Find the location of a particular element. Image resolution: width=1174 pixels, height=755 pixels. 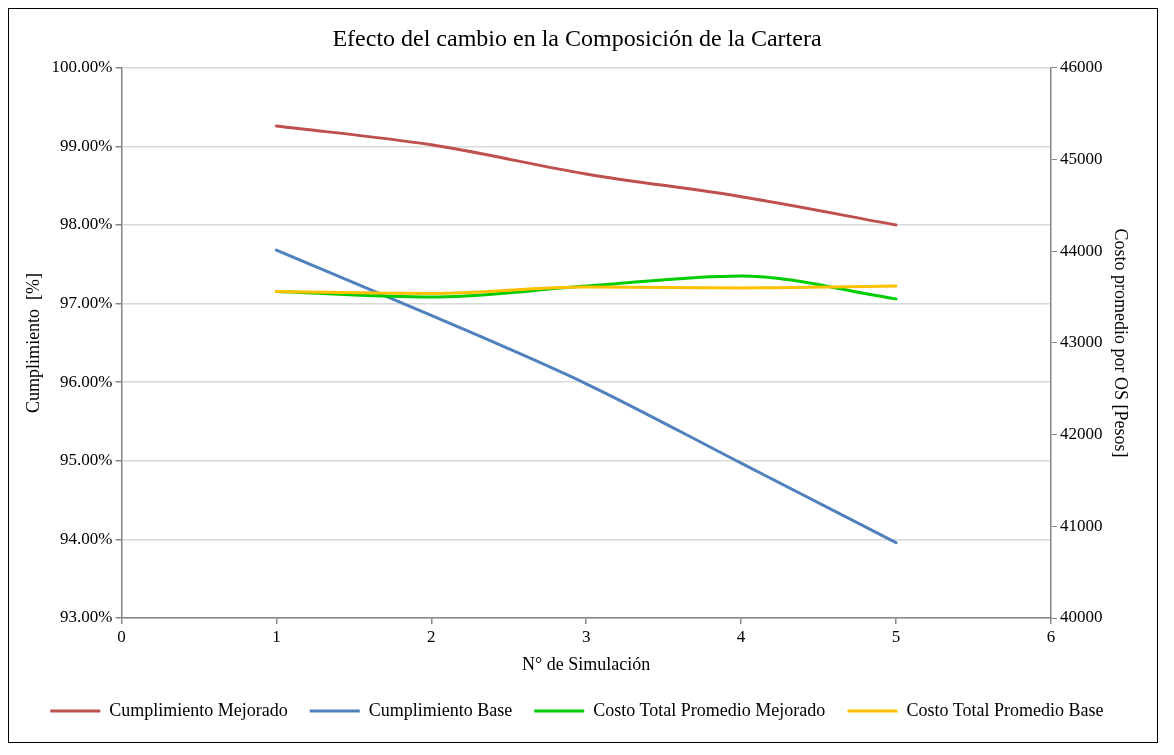

legend-label: Cumplimiento Mejorado is located at coordinates (198, 709).